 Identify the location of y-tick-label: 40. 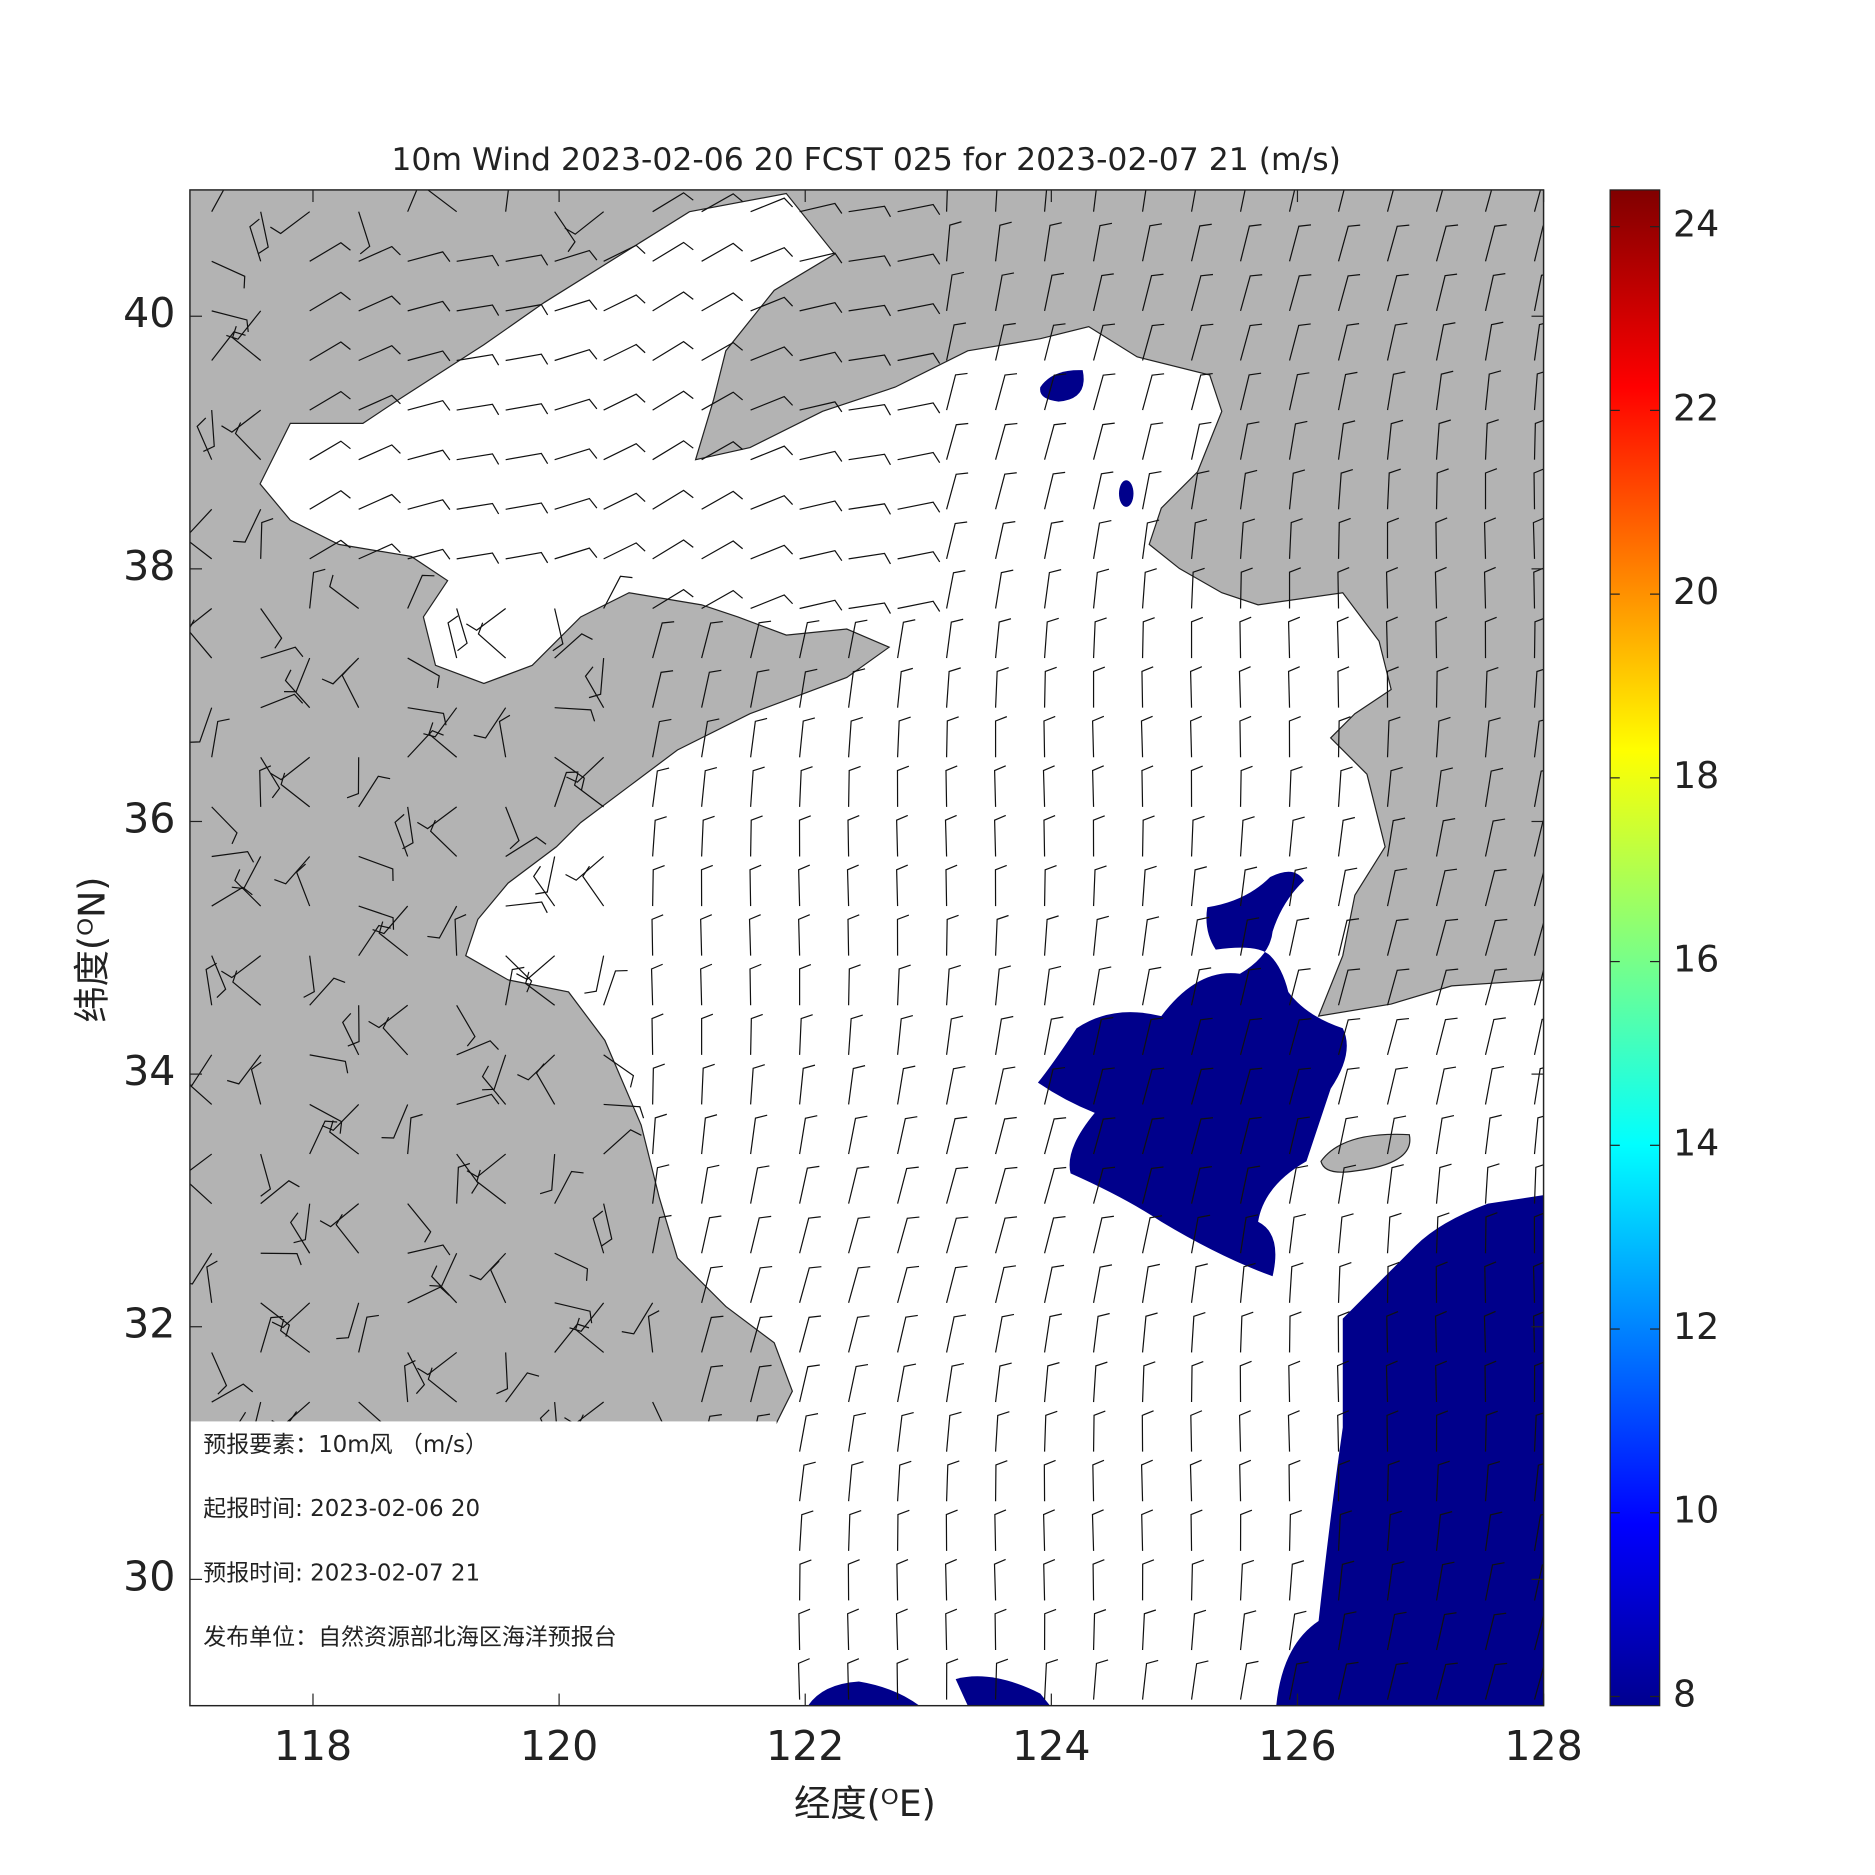
(149, 313).